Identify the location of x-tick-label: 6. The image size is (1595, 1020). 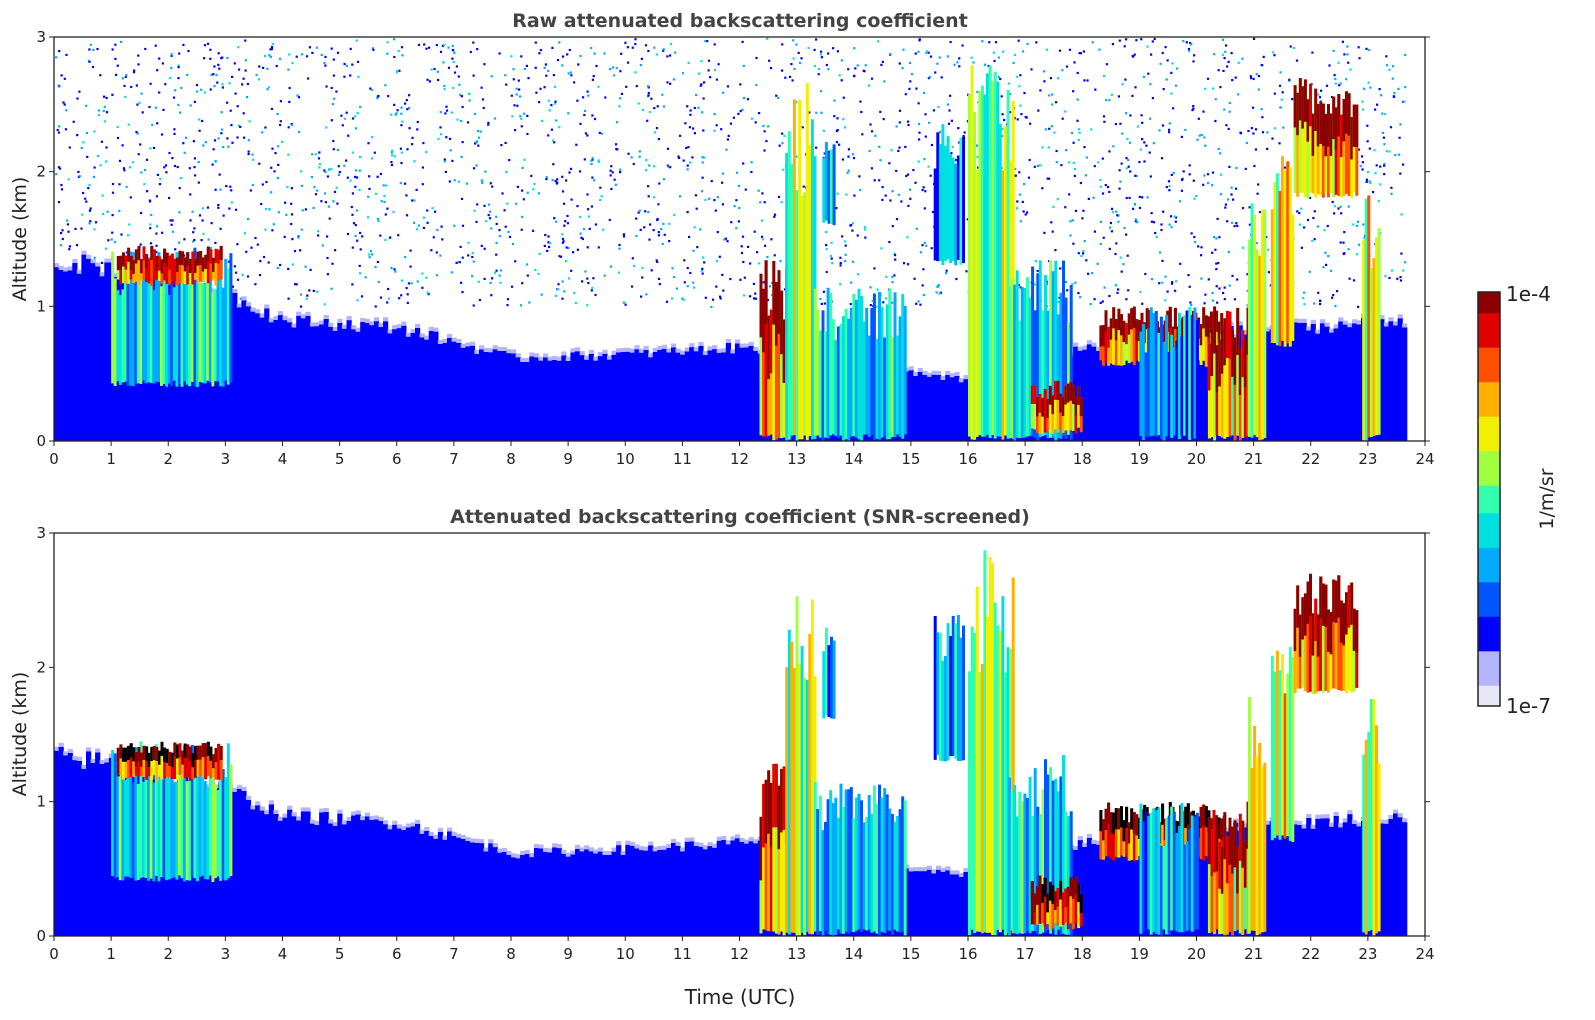
(397, 954).